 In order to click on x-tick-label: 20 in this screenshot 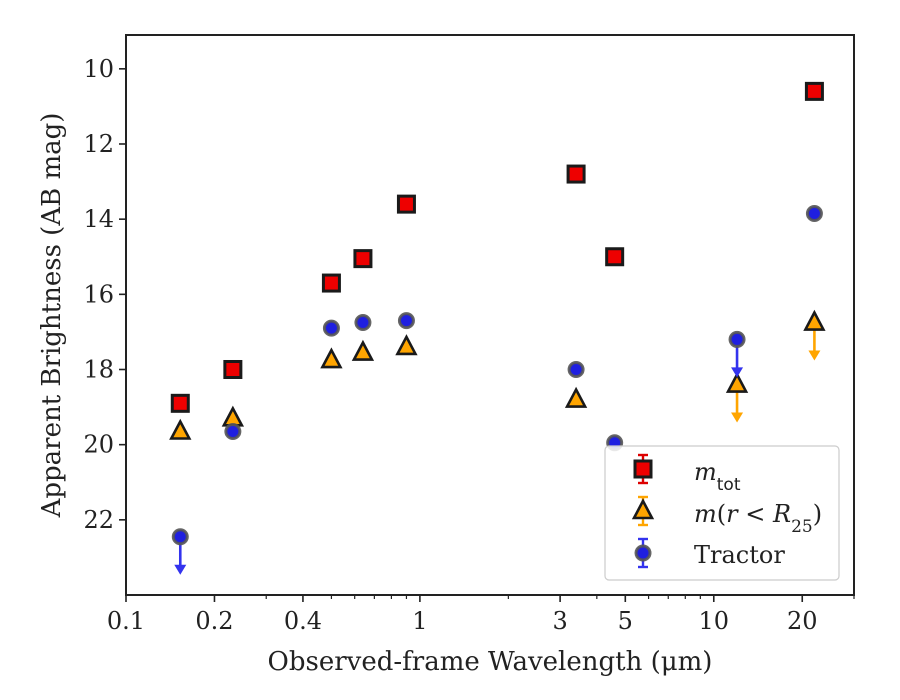, I will do `click(802, 621)`.